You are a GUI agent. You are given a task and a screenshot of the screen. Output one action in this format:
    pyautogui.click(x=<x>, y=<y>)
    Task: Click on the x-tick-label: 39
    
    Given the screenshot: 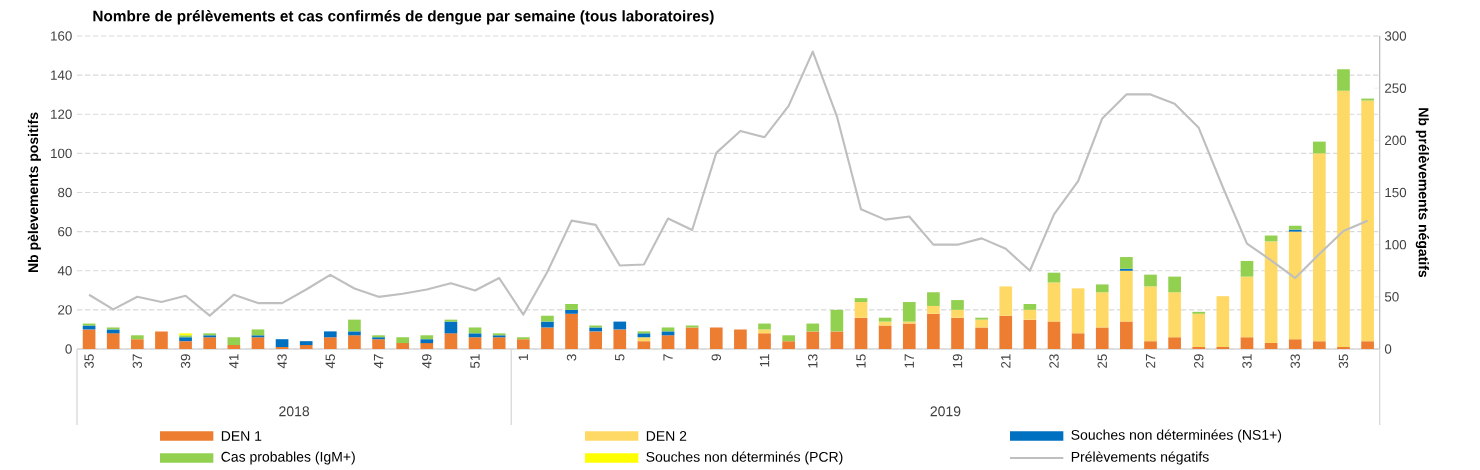 What is the action you would take?
    pyautogui.click(x=185, y=361)
    